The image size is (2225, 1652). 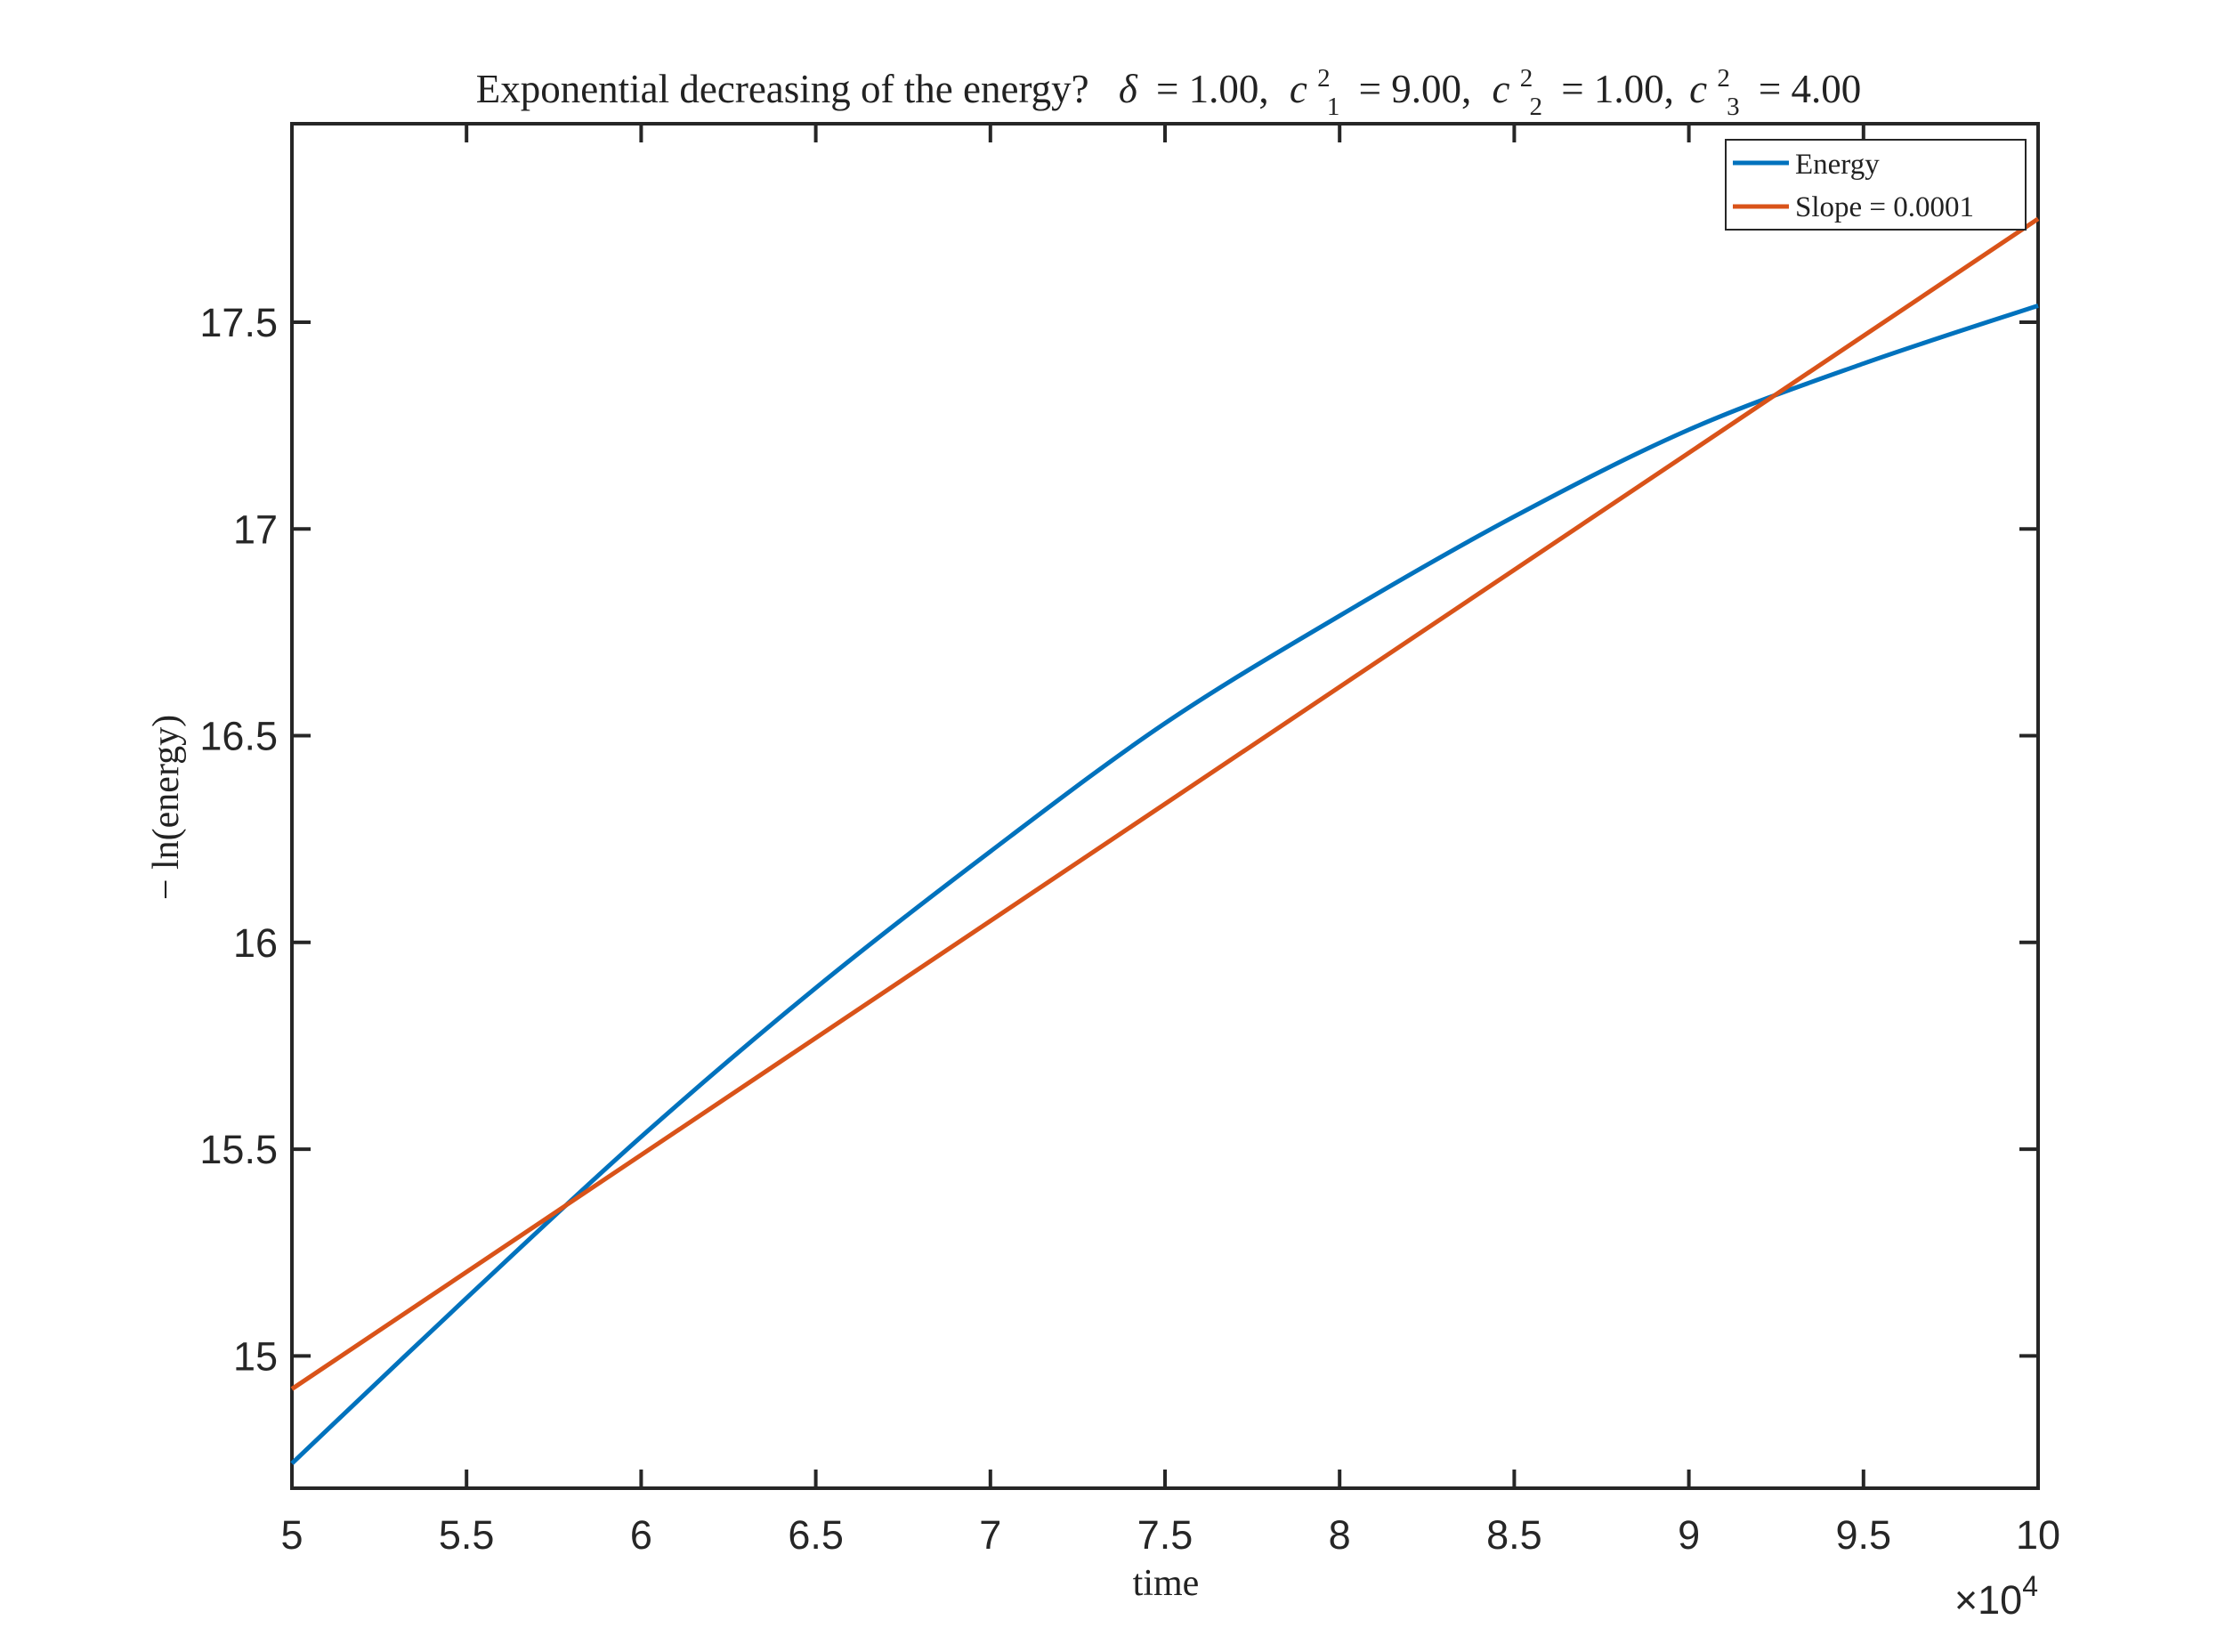 What do you see at coordinates (1838, 165) in the screenshot?
I see `legend-label-energy: Energy` at bounding box center [1838, 165].